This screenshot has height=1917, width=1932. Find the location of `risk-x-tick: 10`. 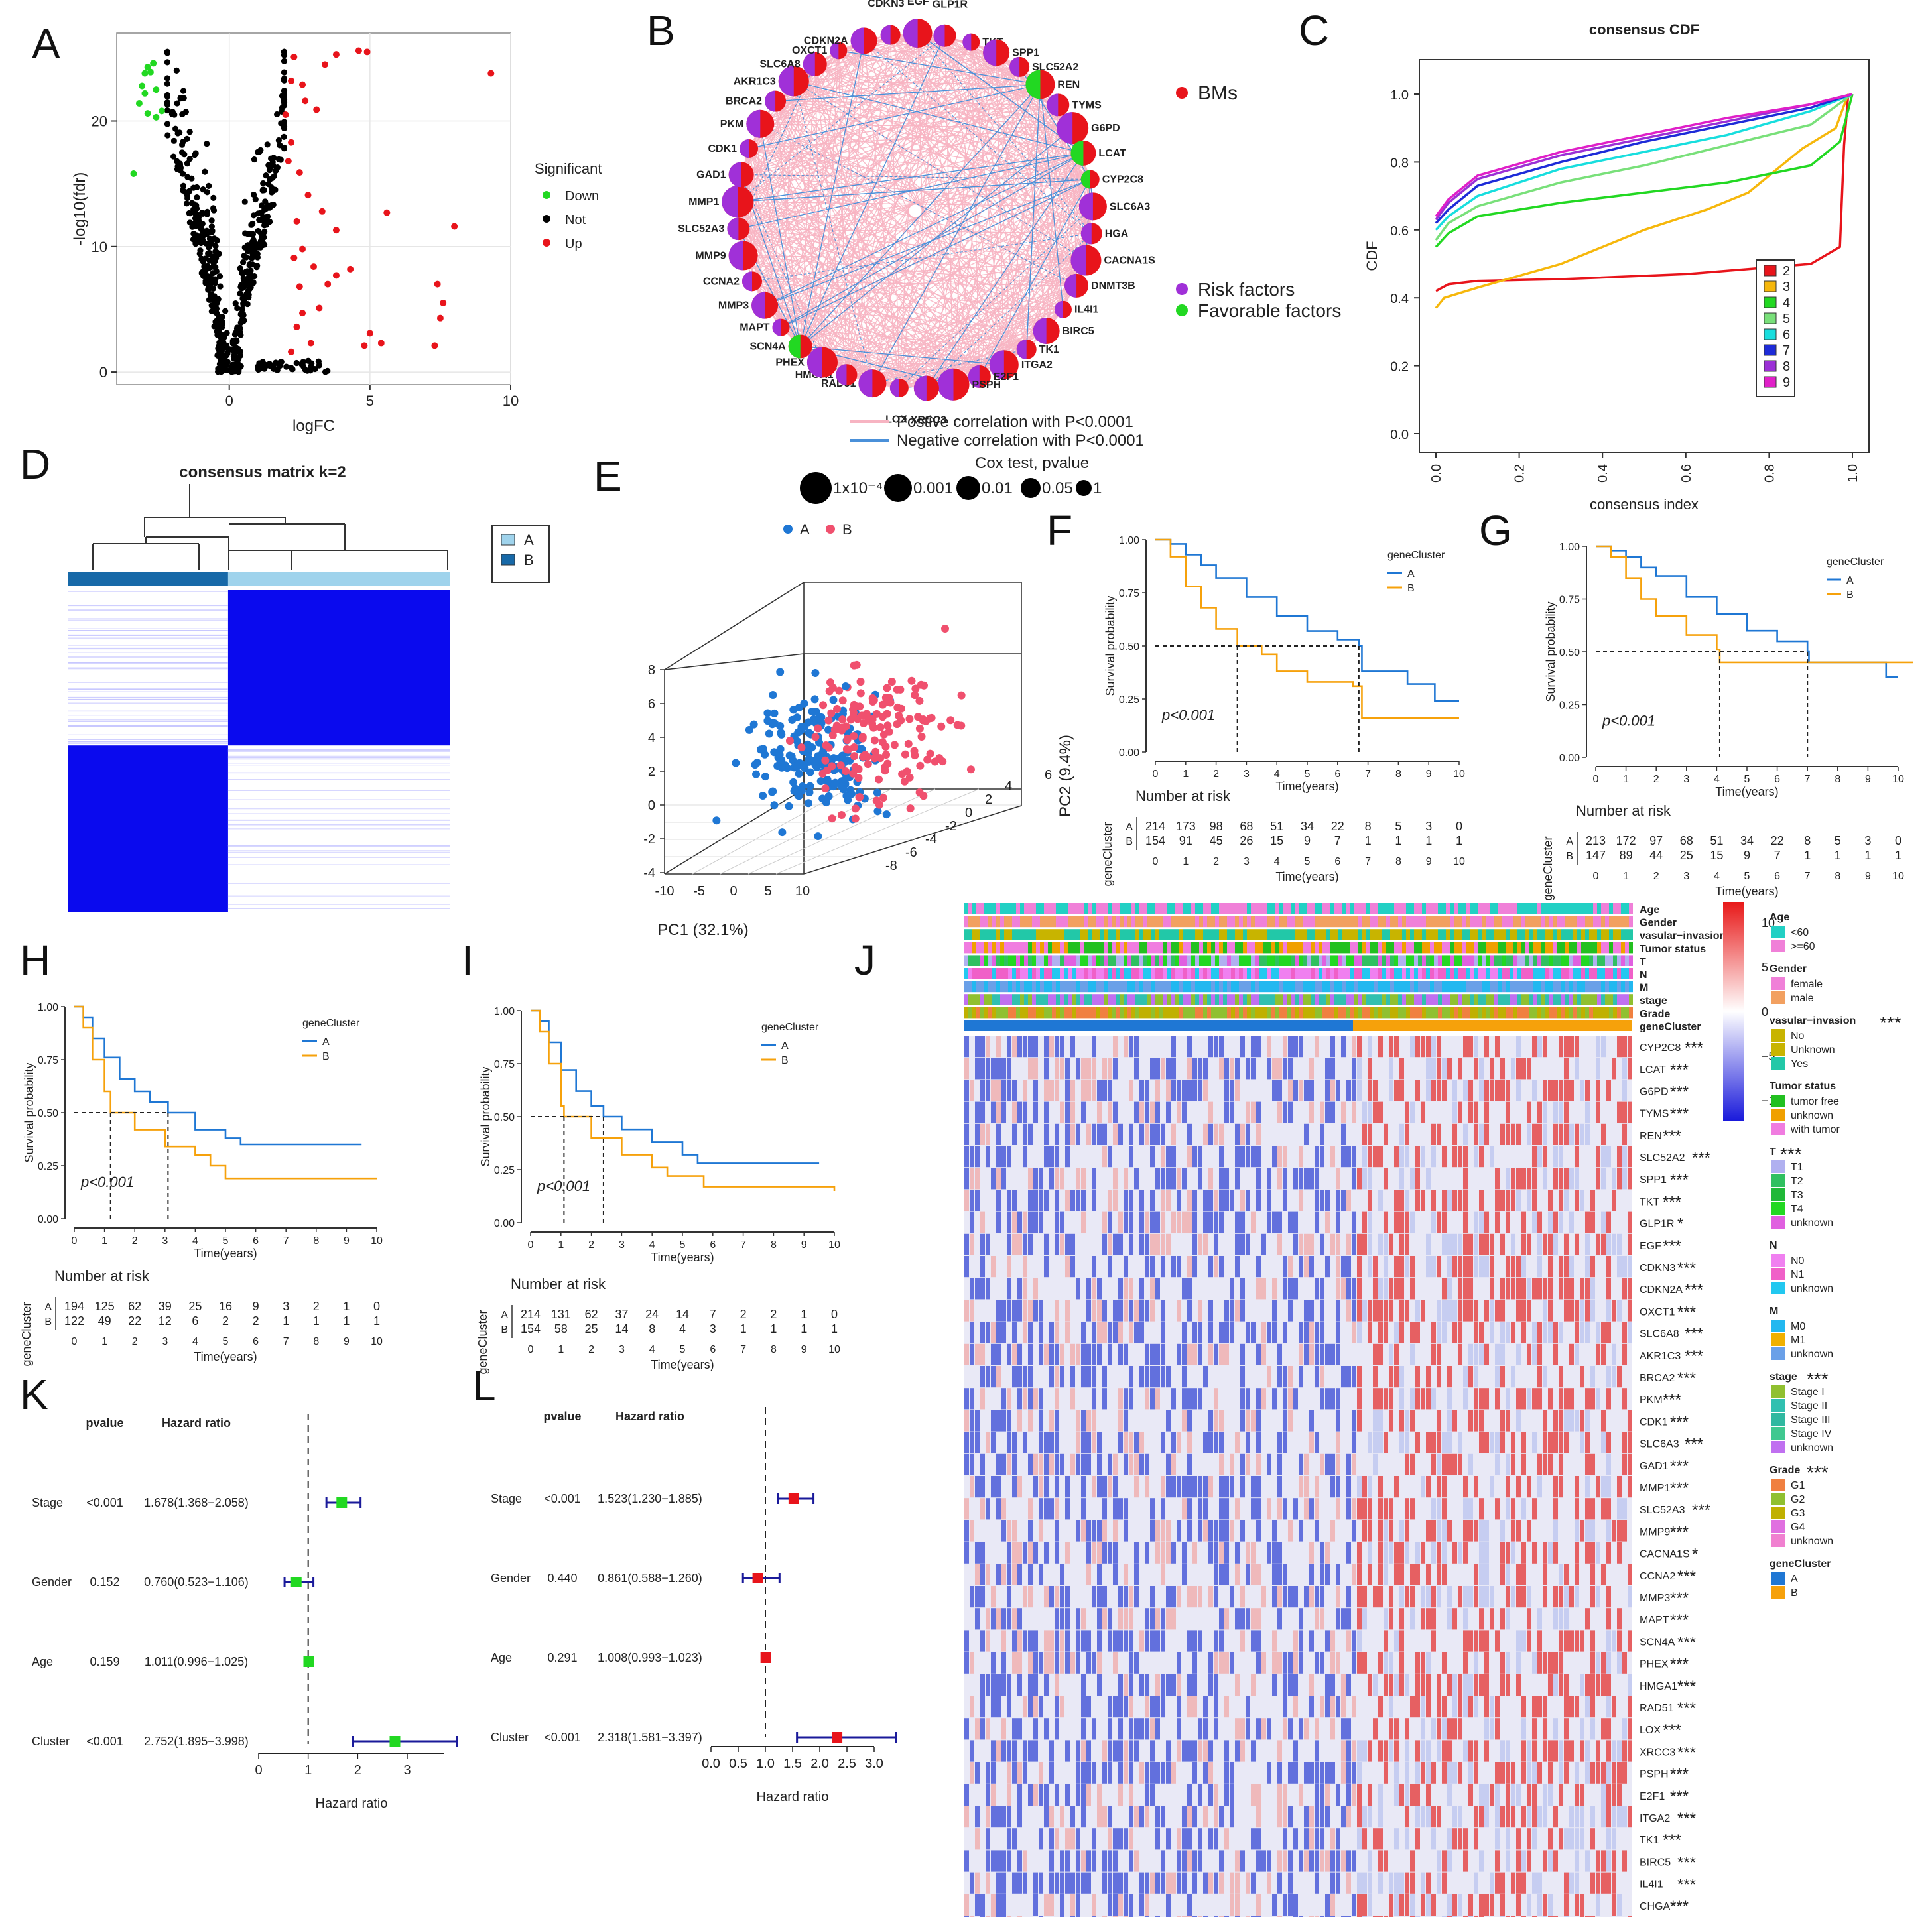

risk-x-tick: 10 is located at coordinates (1459, 862).